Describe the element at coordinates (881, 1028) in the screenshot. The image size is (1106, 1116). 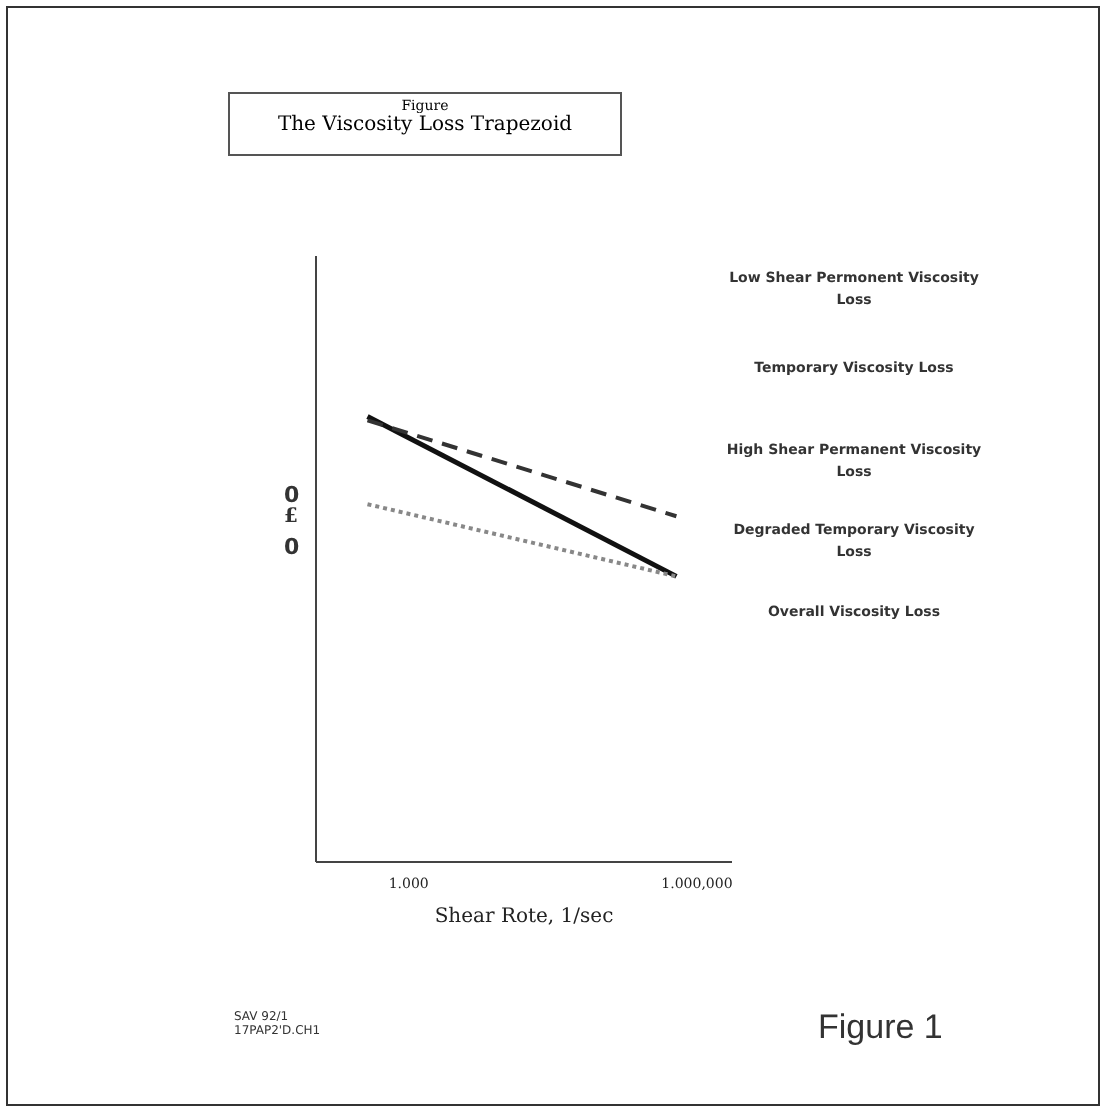
I see `caption: Figure 1` at that location.